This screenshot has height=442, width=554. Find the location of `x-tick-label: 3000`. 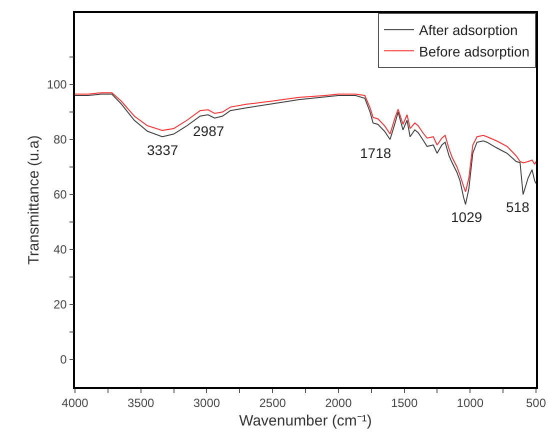

x-tick-label: 3000 is located at coordinates (206, 403).